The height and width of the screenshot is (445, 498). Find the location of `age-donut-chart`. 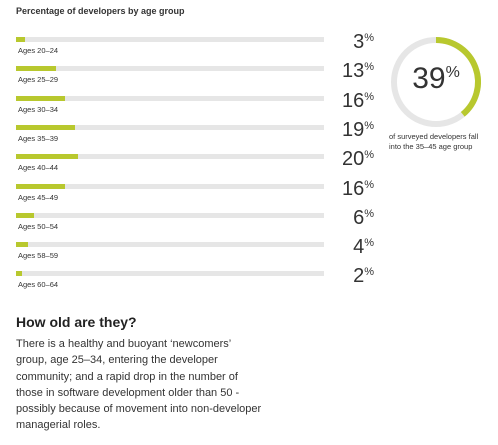

age-donut-chart is located at coordinates (436, 82).